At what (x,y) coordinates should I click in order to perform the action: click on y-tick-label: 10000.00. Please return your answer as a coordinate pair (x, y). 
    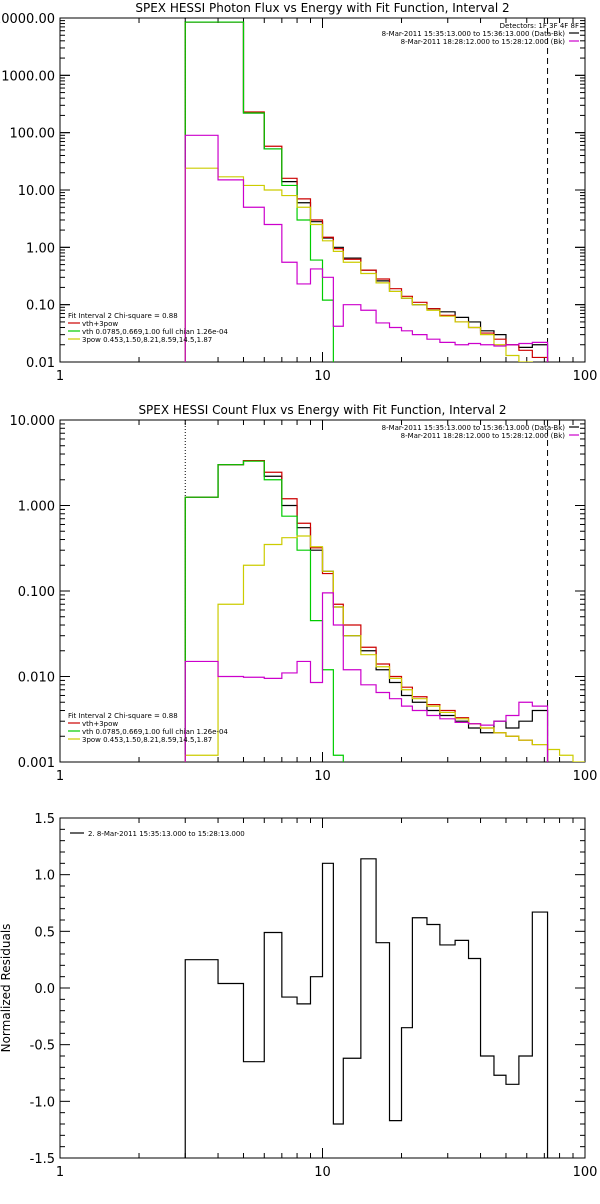
    Looking at the image, I should click on (27, 19).